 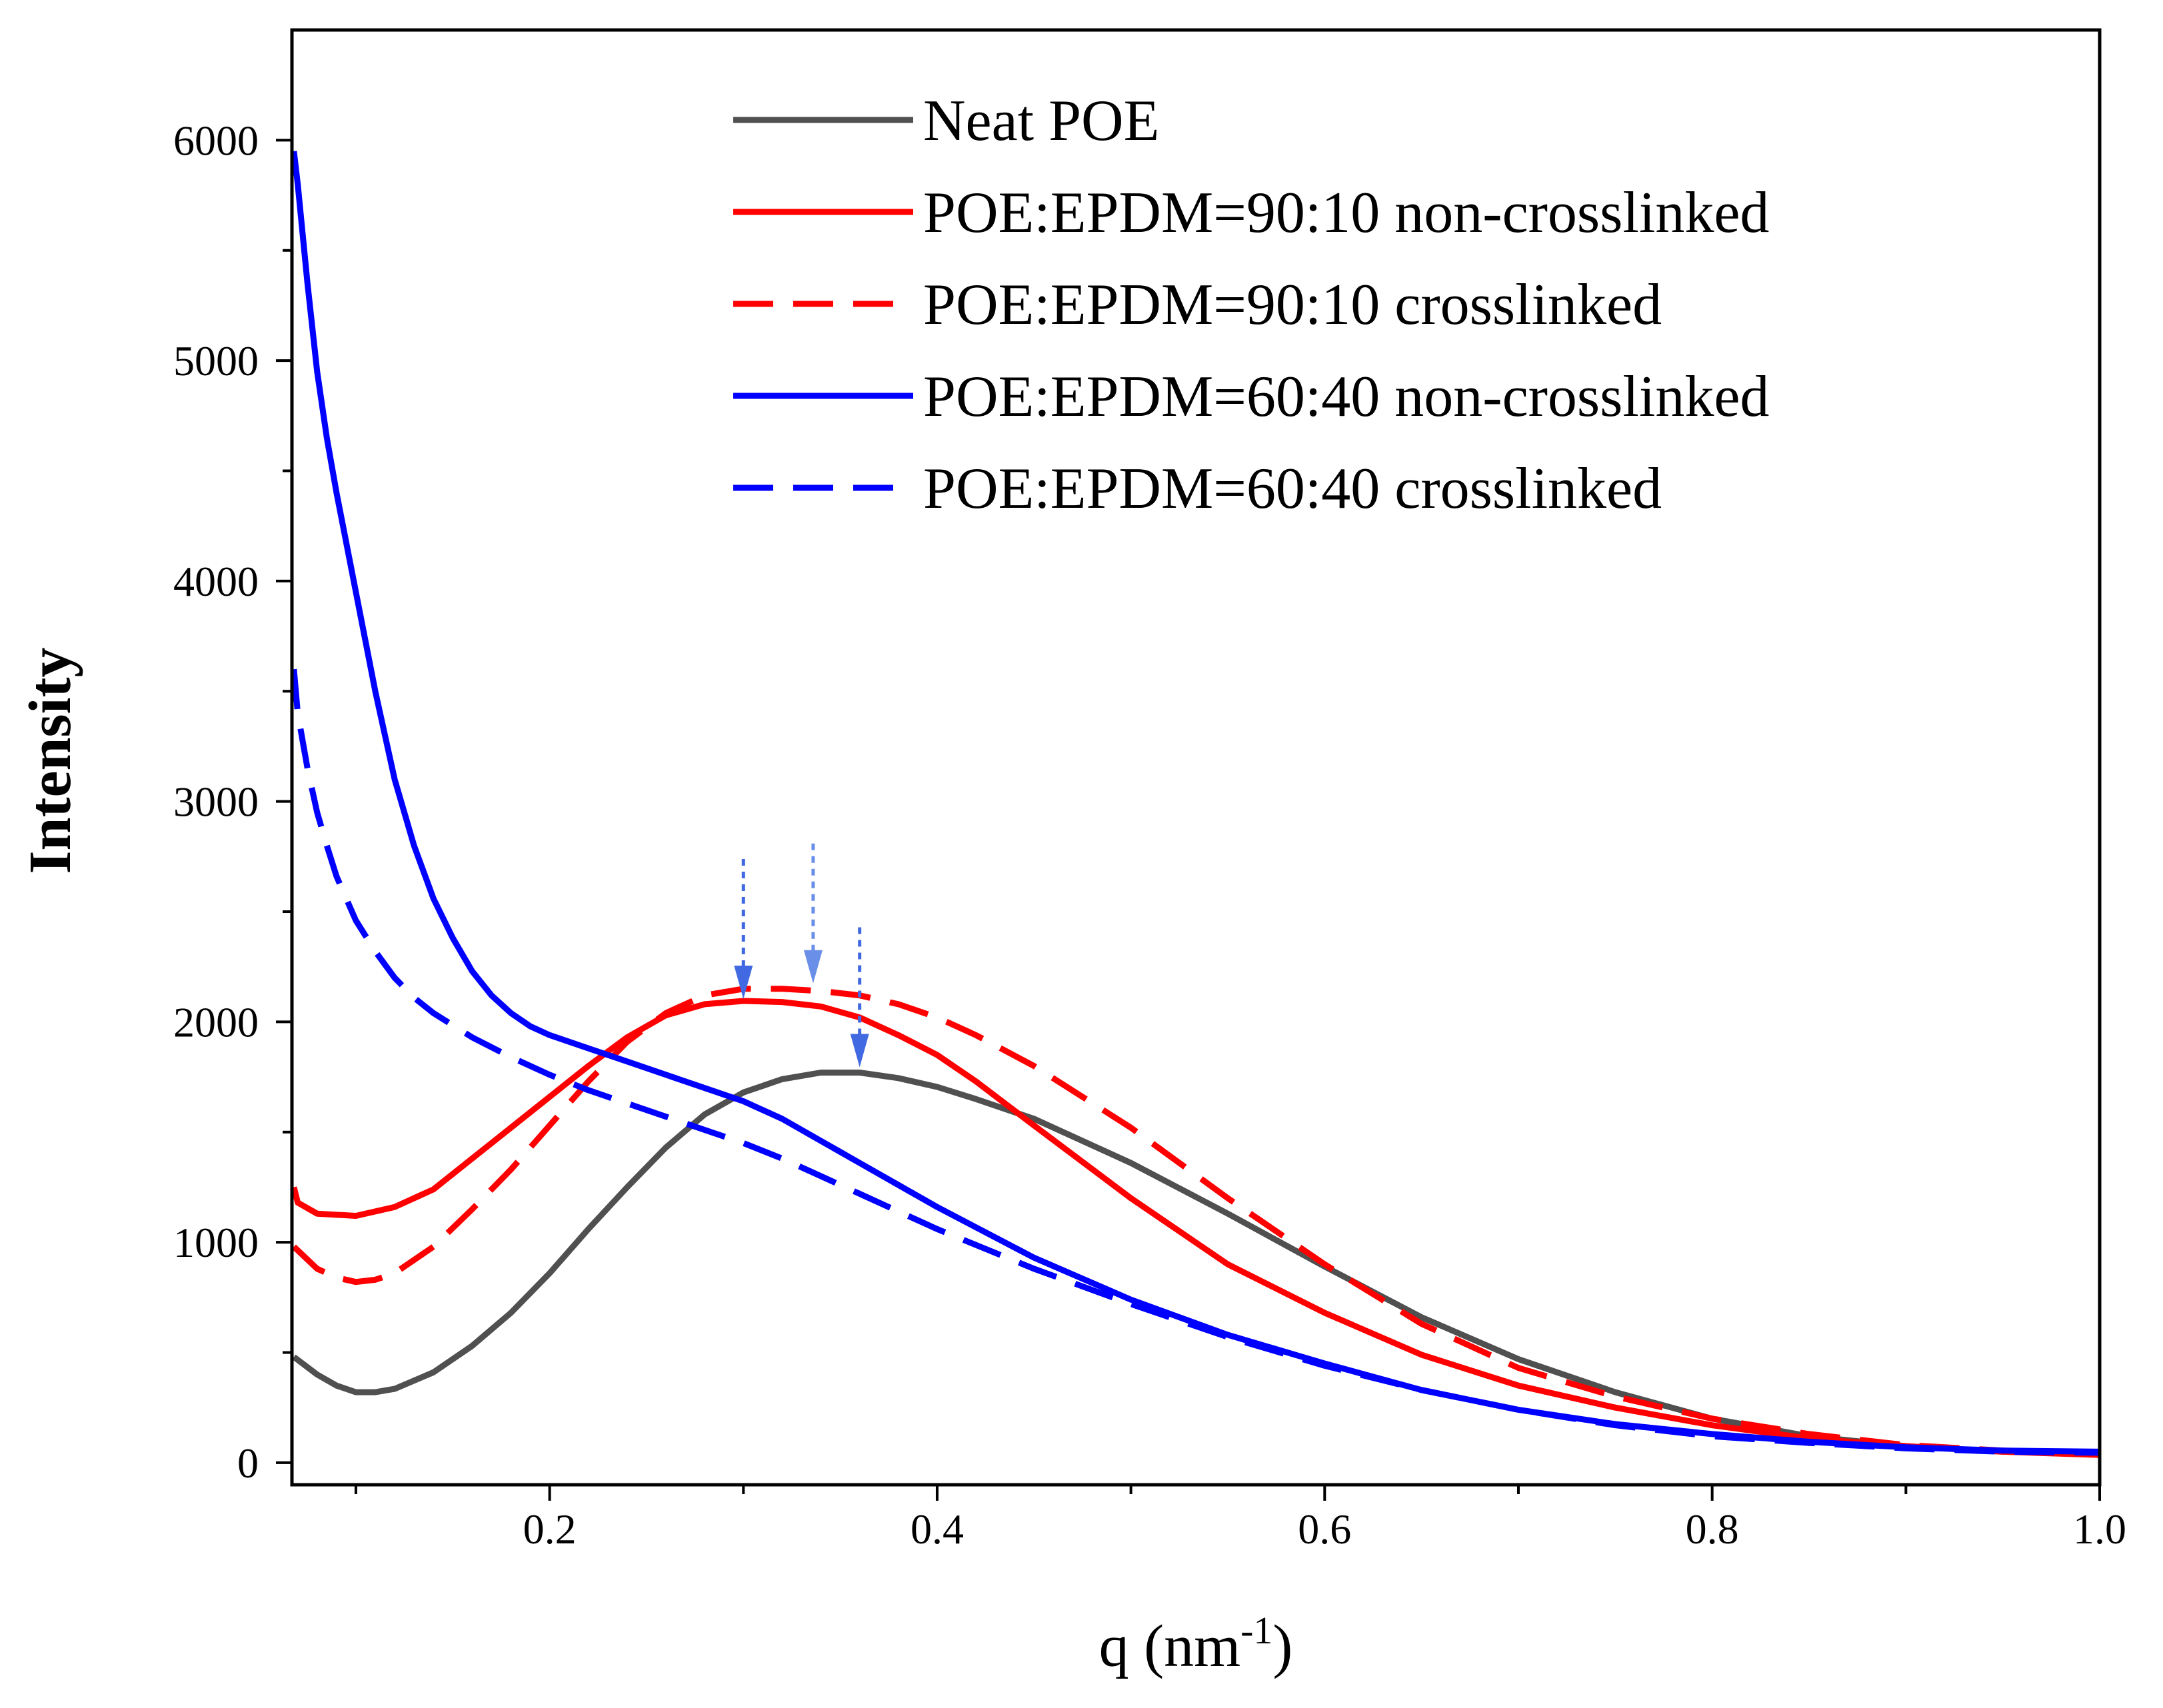 What do you see at coordinates (1292, 305) in the screenshot?
I see `legend-label: POE:EPDM=90:10 crosslinked` at bounding box center [1292, 305].